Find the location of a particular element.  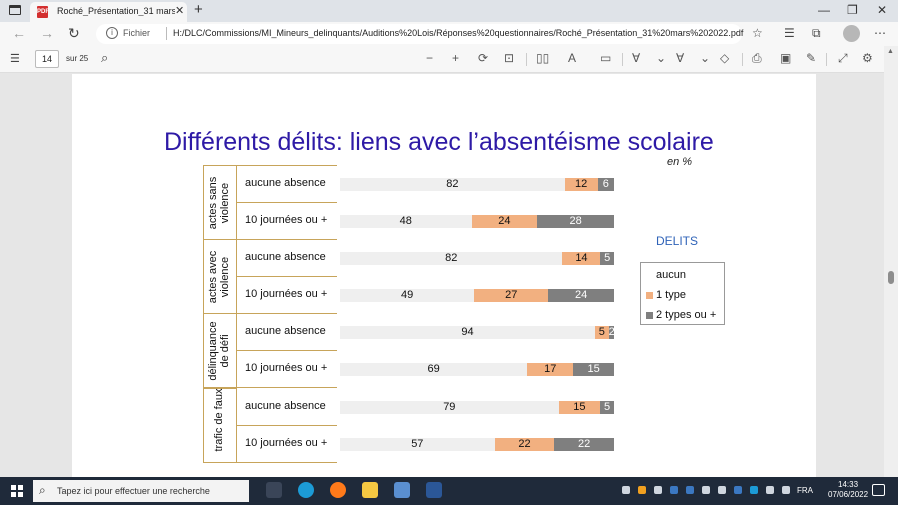

draw-icon: ∀ is located at coordinates (636, 58).